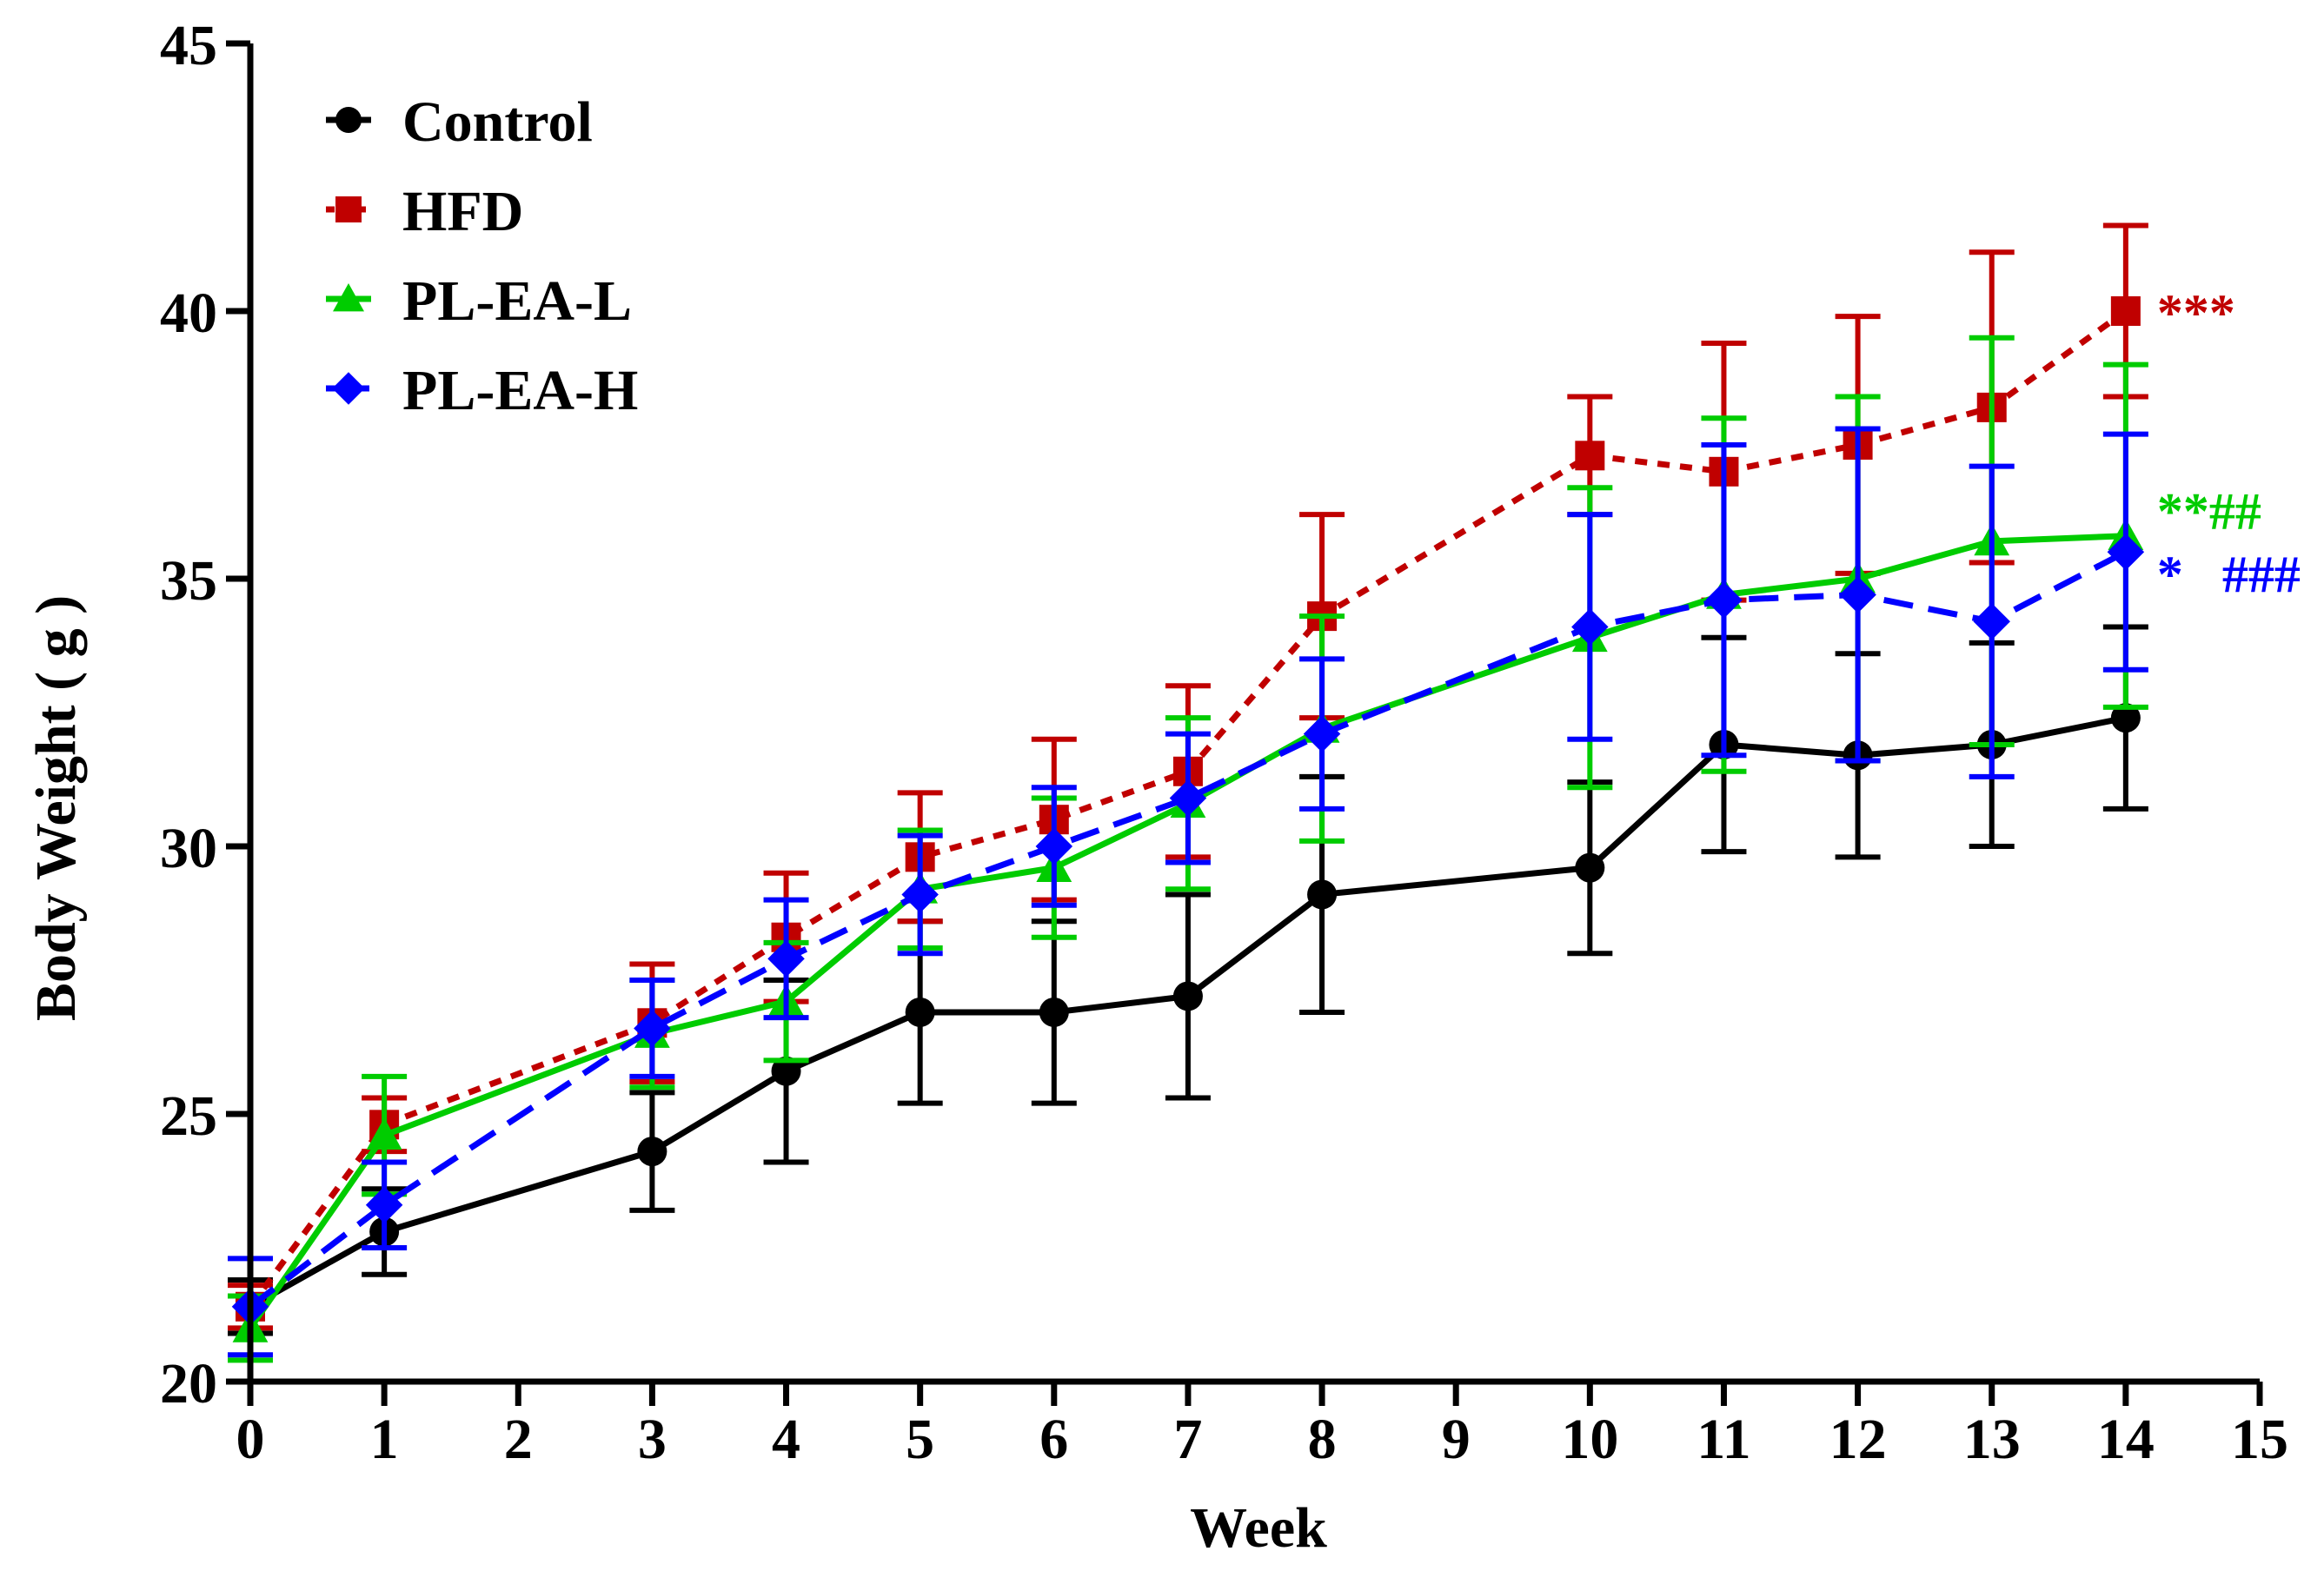  Describe the element at coordinates (1456, 1439) in the screenshot. I see `x-tick-label: 9` at that location.